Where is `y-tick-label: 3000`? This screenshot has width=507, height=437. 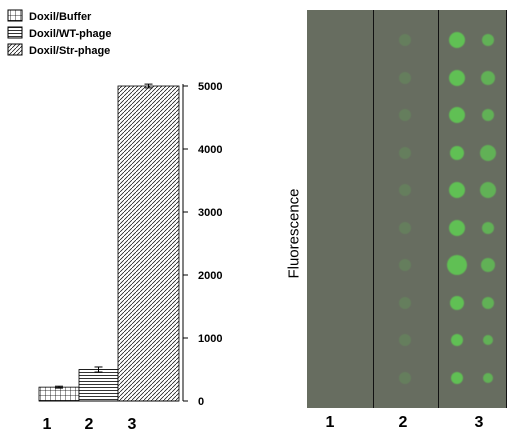
y-tick-label: 3000 is located at coordinates (210, 213).